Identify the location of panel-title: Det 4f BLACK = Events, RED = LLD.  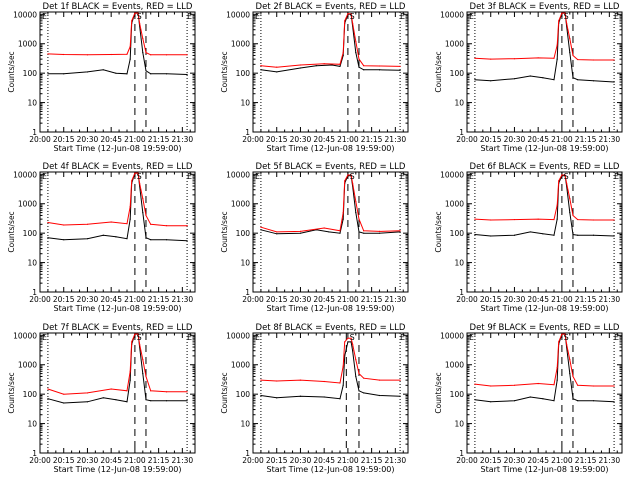
(118, 167).